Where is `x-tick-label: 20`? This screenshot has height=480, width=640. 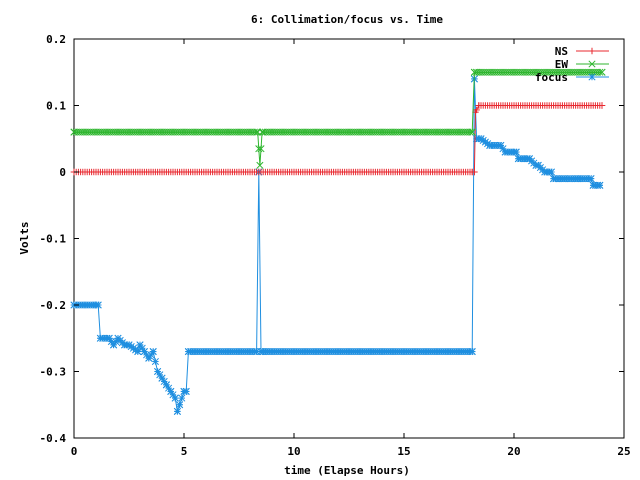 x-tick-label: 20 is located at coordinates (513, 451).